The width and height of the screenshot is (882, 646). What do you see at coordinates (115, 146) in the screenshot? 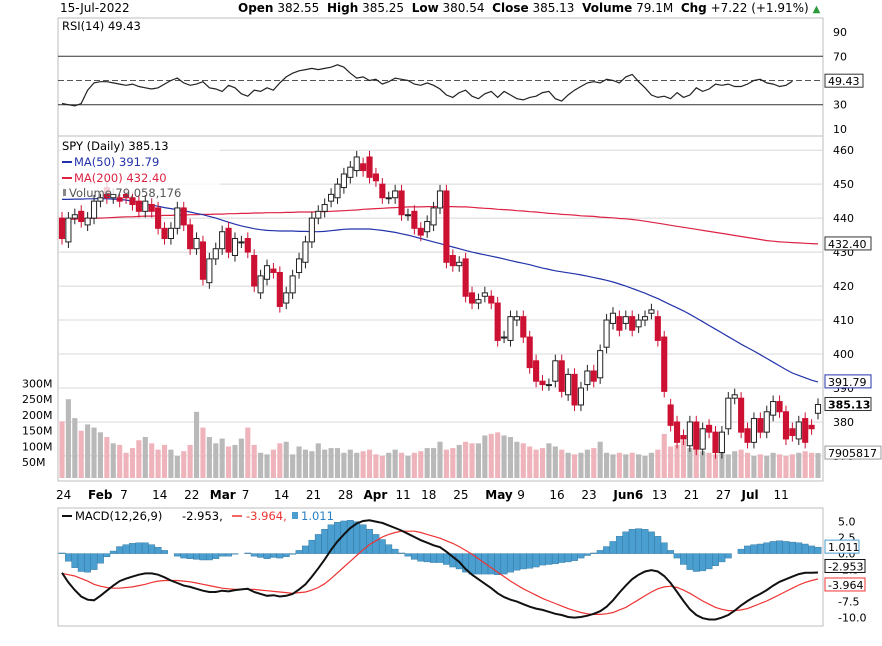
I see `legend-symbol: SPY (Daily) 385.13` at bounding box center [115, 146].